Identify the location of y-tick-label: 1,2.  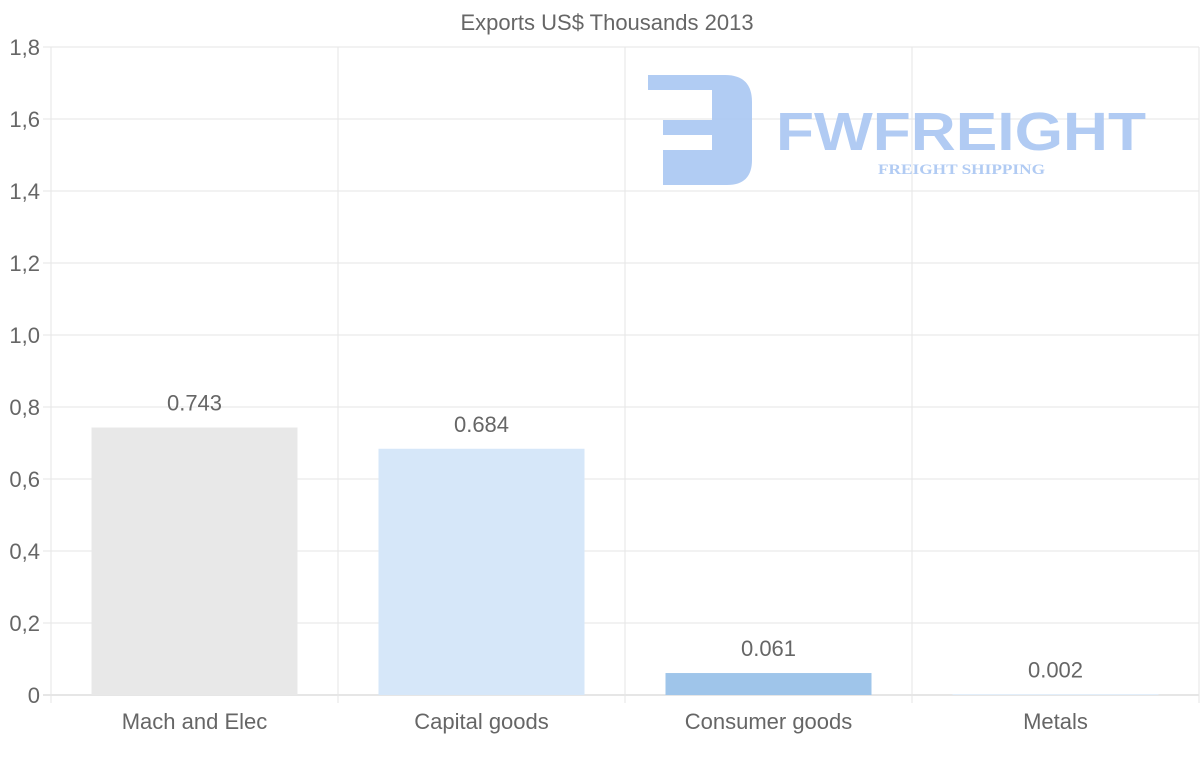
(24, 263).